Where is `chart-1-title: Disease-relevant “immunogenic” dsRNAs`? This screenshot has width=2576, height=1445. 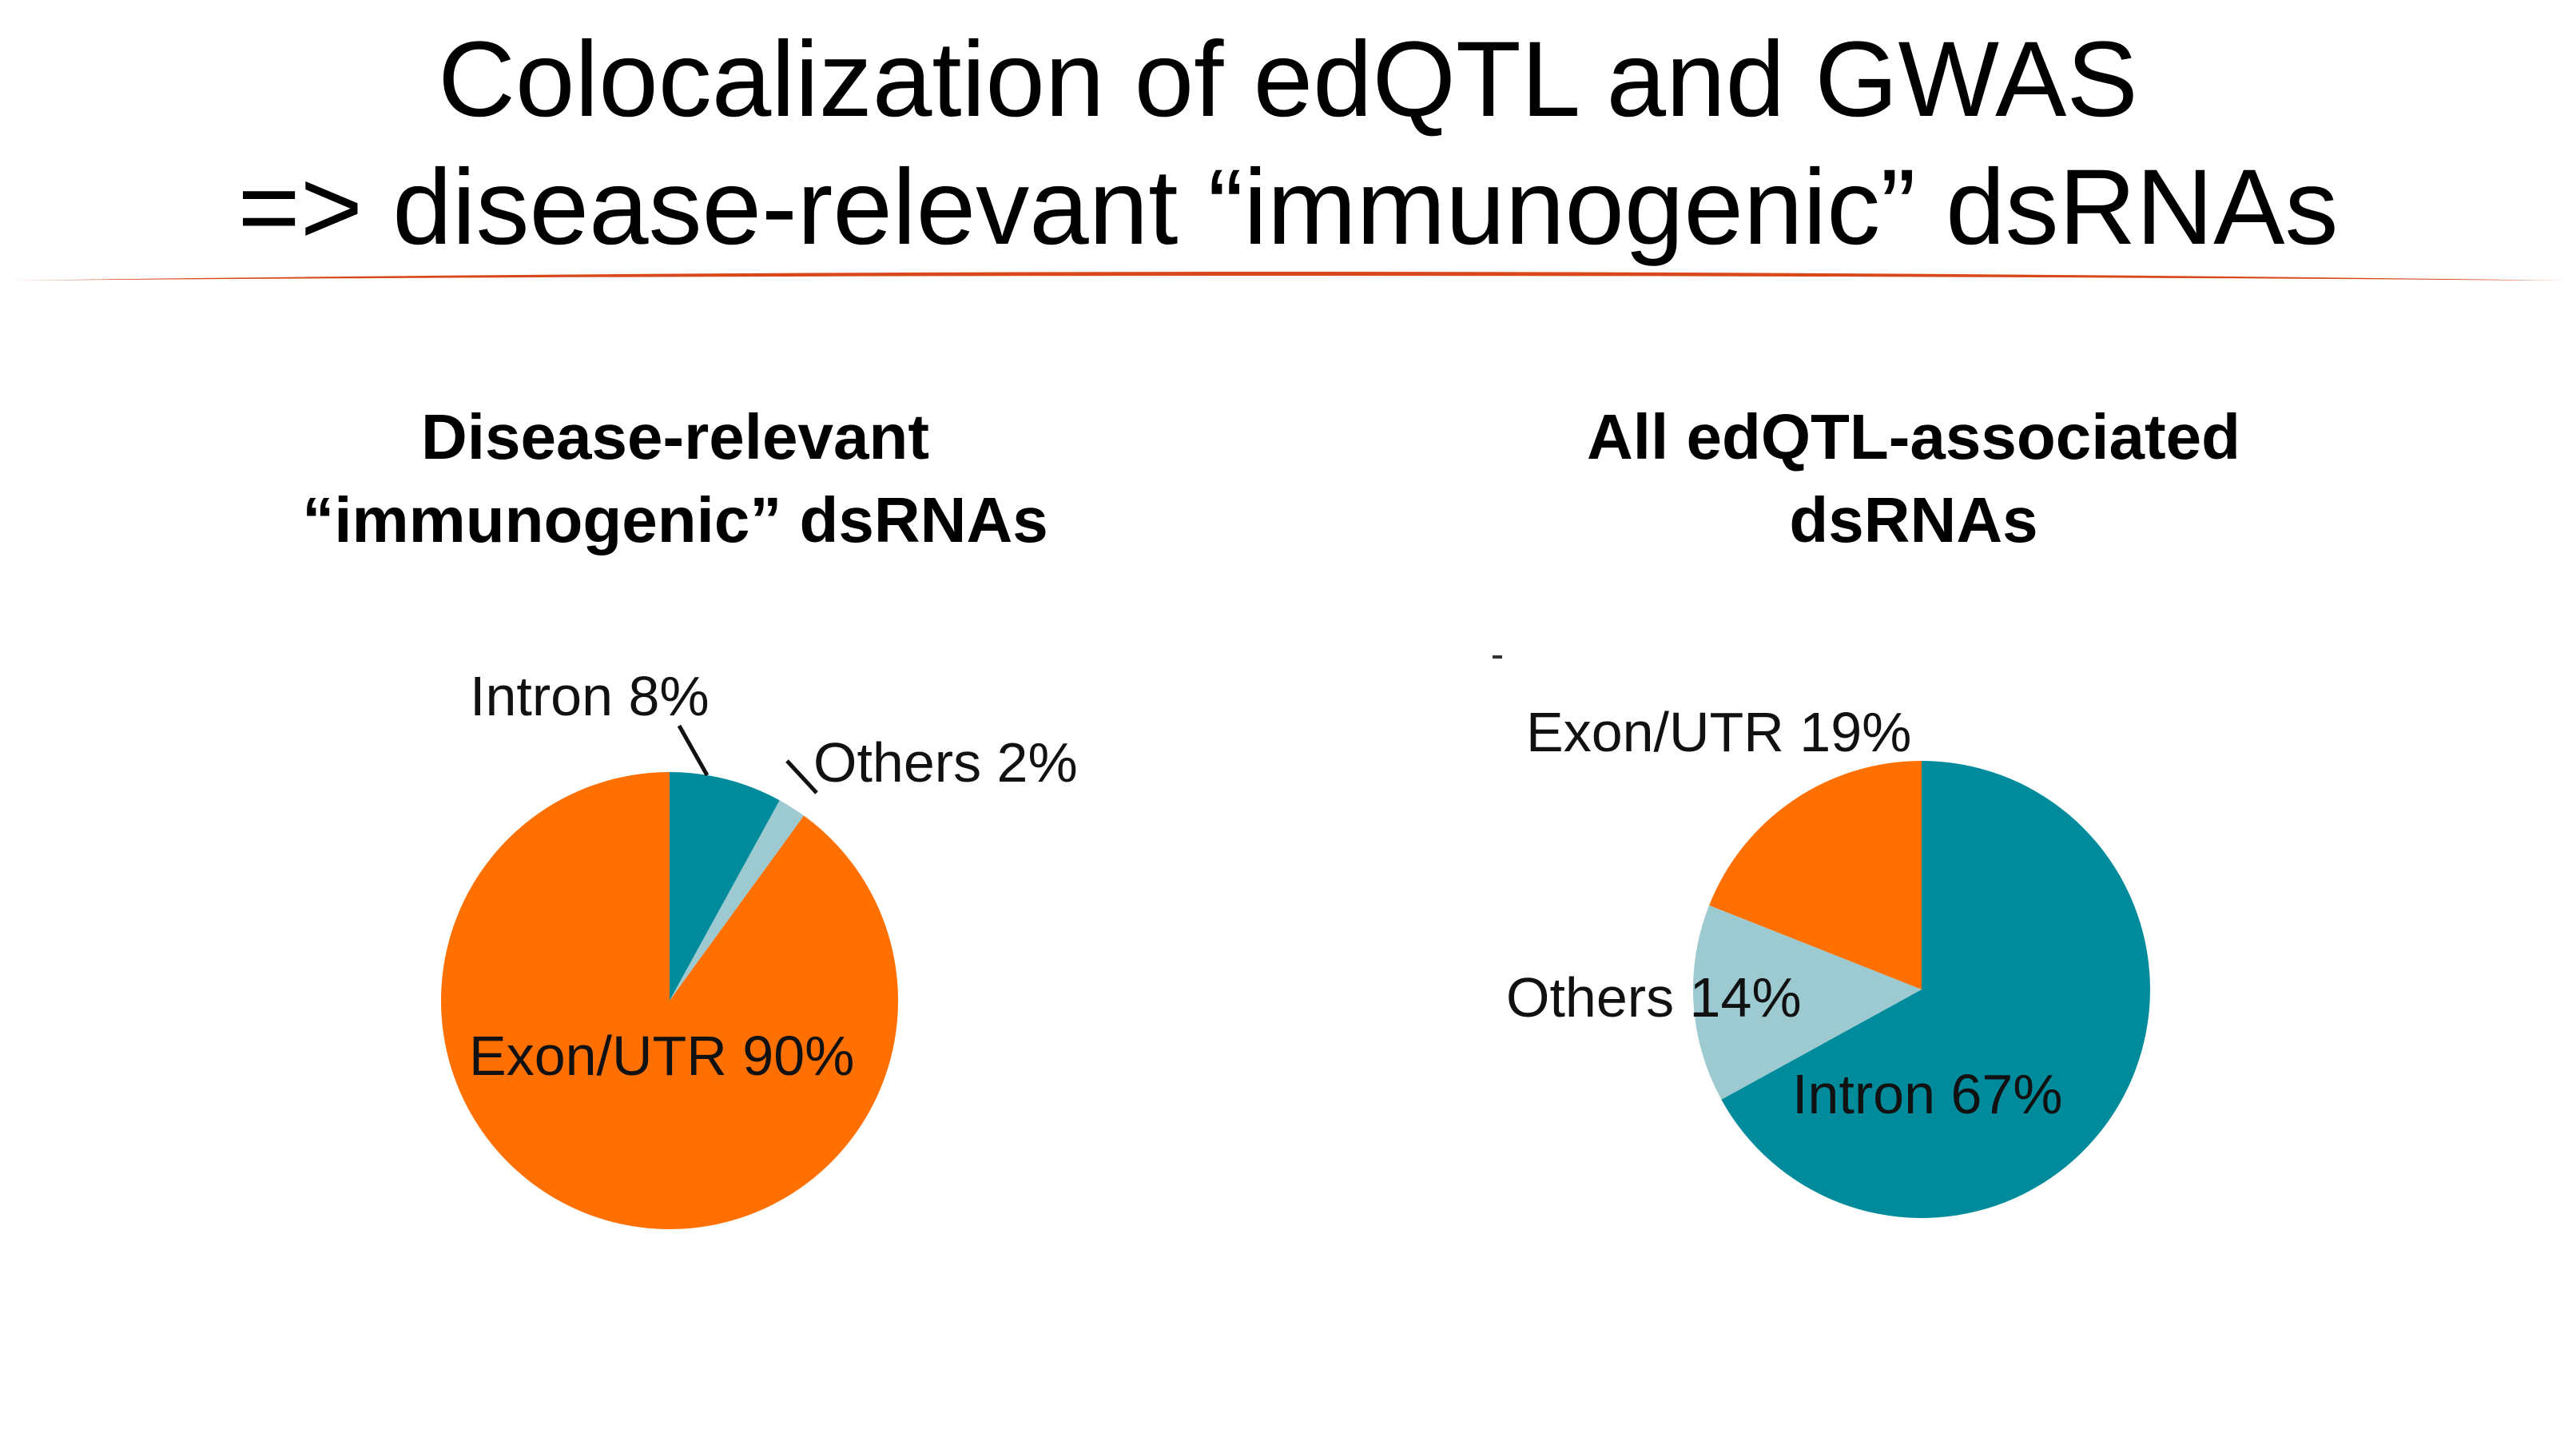
chart-1-title: Disease-relevant “immunogenic” dsRNAs is located at coordinates (675, 479).